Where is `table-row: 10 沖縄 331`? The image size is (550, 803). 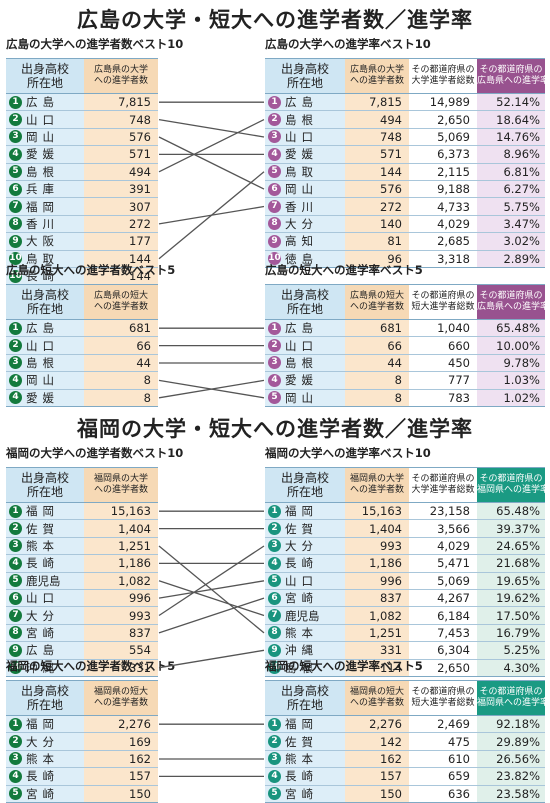
table-row: 10 沖縄 331 is located at coordinates (82, 667).